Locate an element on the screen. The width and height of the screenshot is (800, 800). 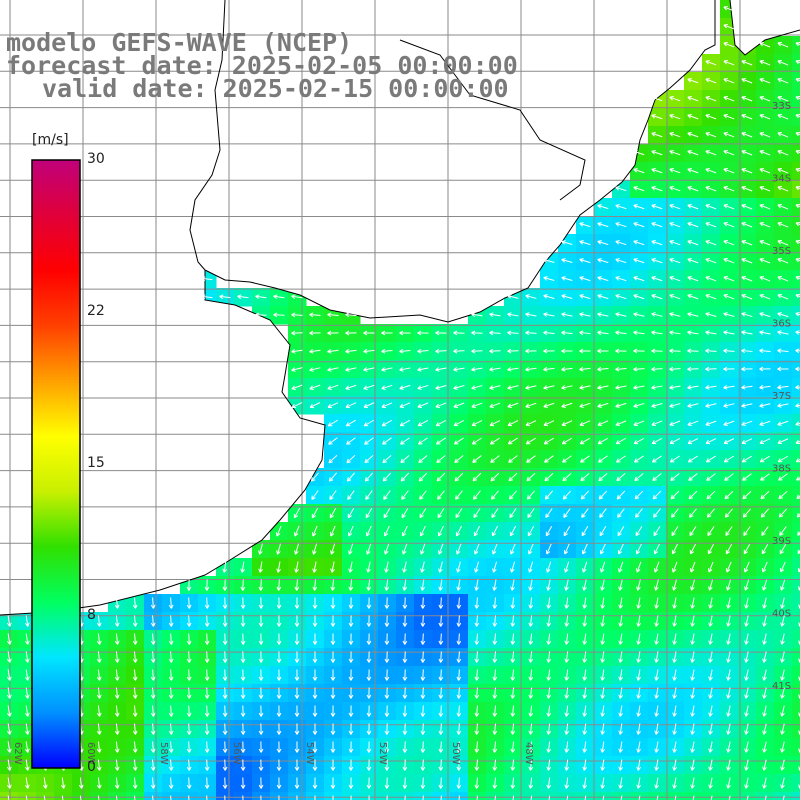
colorbar-tick: 0 is located at coordinates (91, 767).